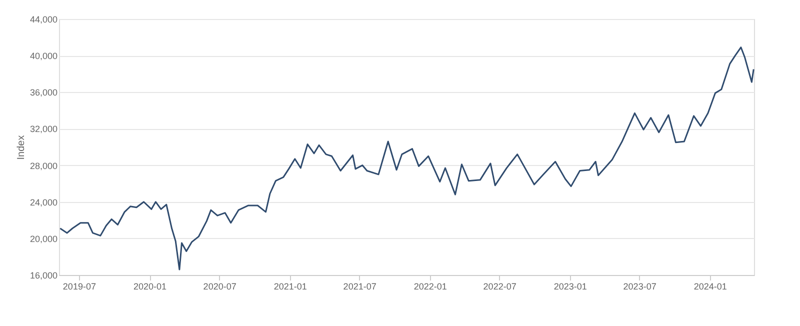 This screenshot has height=326, width=800. What do you see at coordinates (150, 287) in the screenshot?
I see `x-tick-label: 2020-01` at bounding box center [150, 287].